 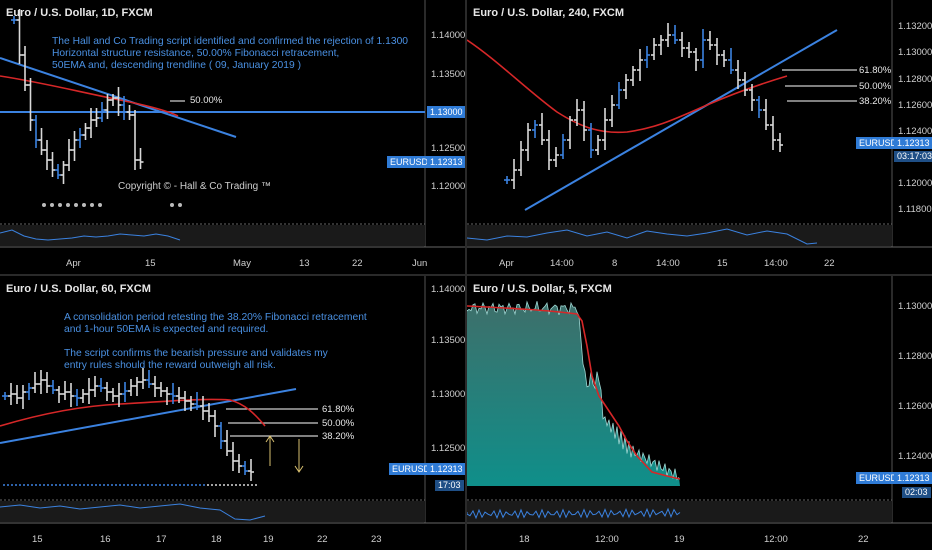 I want to click on x-tick: Jun, so click(x=420, y=263).